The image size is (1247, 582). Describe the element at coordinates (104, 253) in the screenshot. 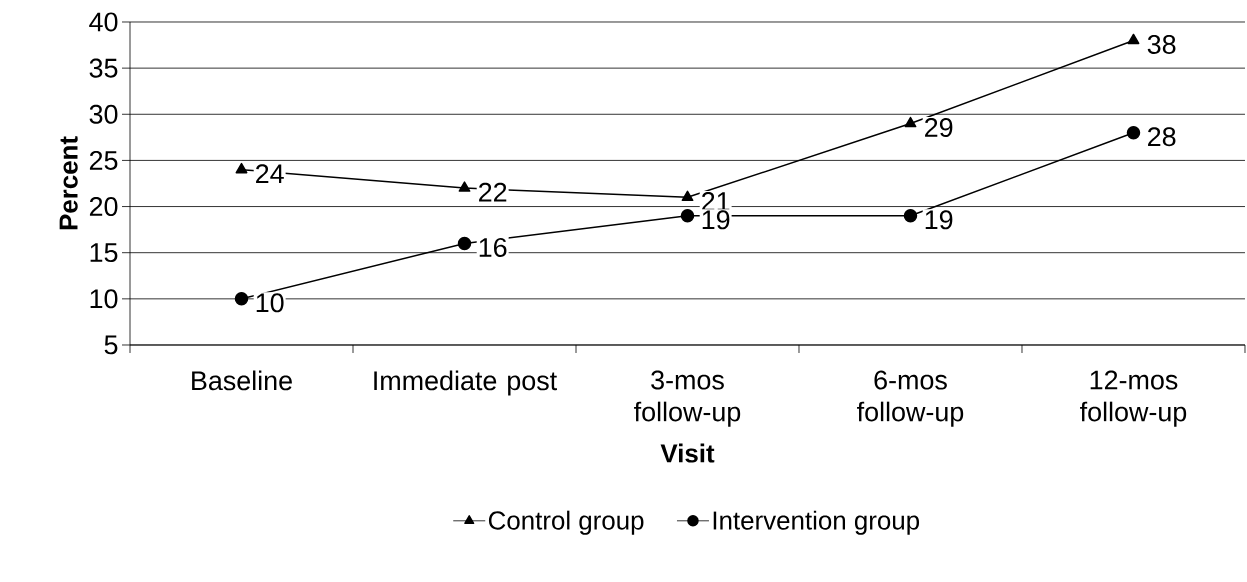

I see `y-tick-label: 15` at that location.